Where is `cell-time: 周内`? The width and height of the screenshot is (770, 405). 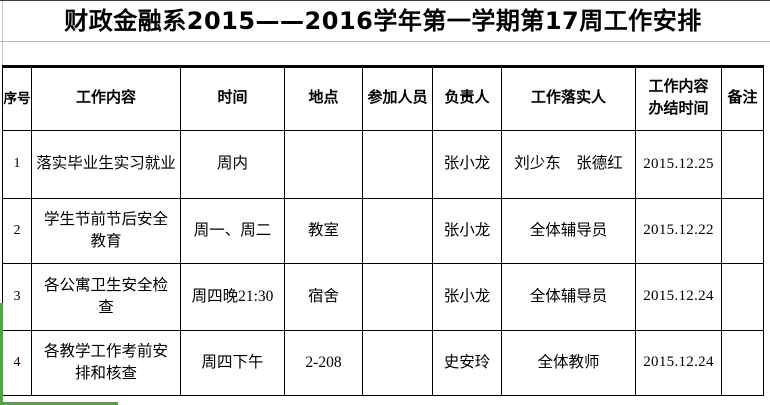
cell-time: 周内 is located at coordinates (232, 164).